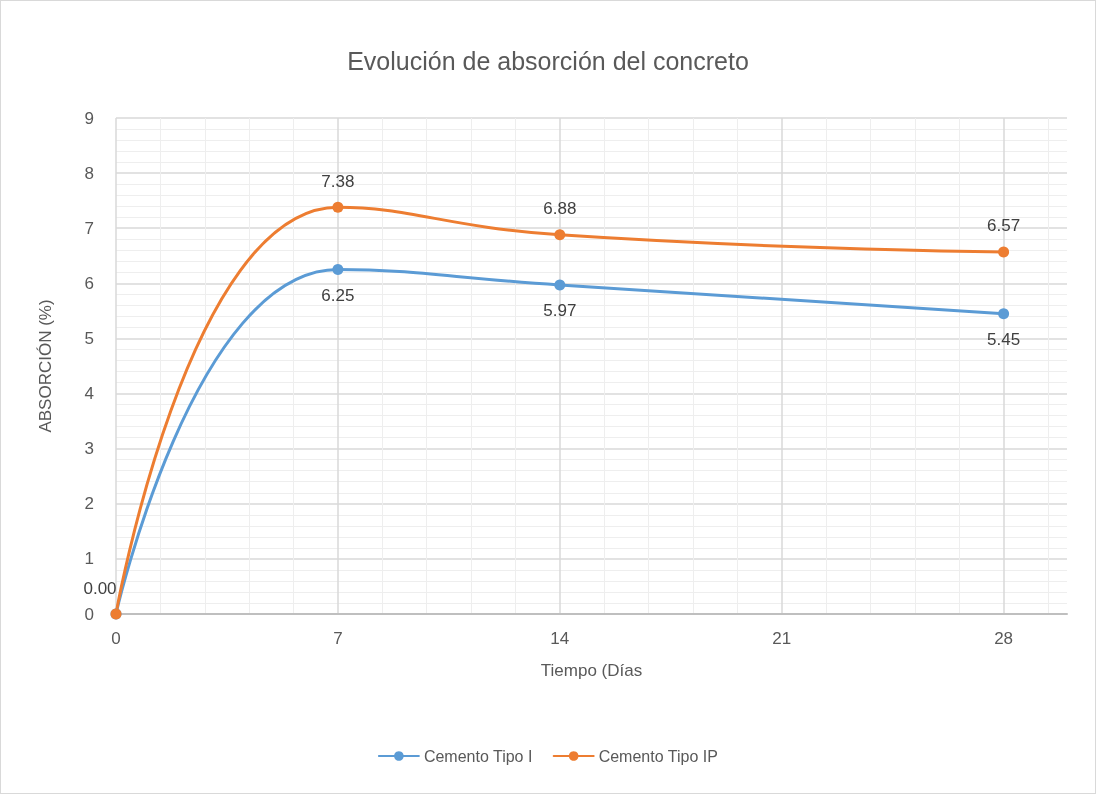 The height and width of the screenshot is (794, 1096). I want to click on x-tick-label: 21, so click(782, 638).